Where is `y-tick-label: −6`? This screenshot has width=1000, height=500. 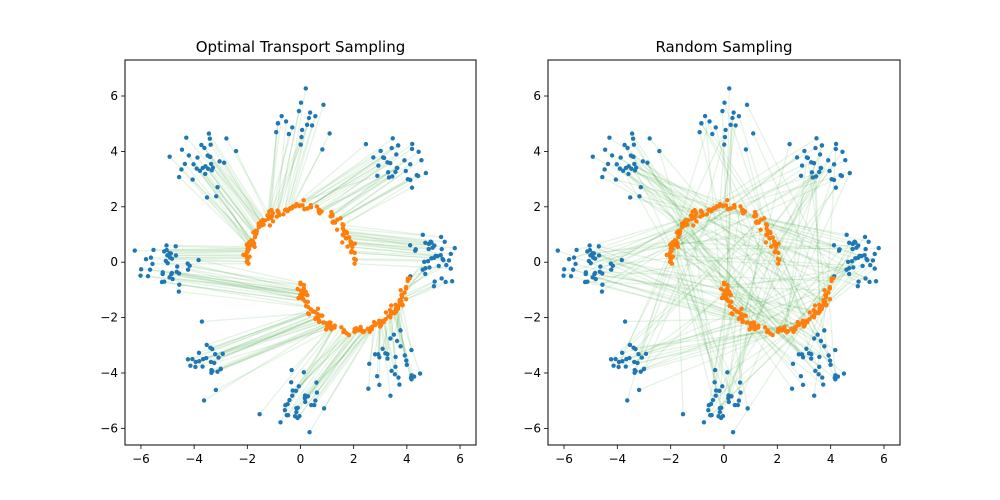 y-tick-label: −6 is located at coordinates (532, 428).